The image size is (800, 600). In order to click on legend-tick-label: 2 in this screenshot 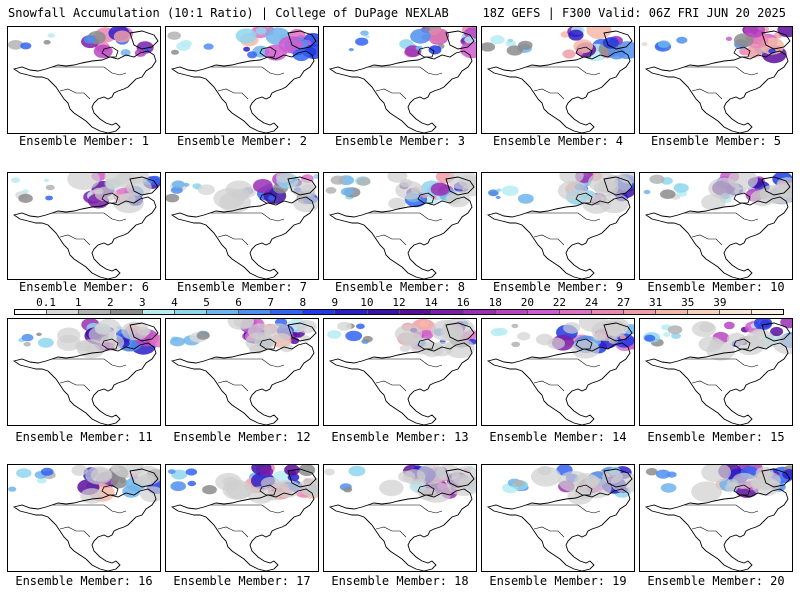, I will do `click(110, 302)`.